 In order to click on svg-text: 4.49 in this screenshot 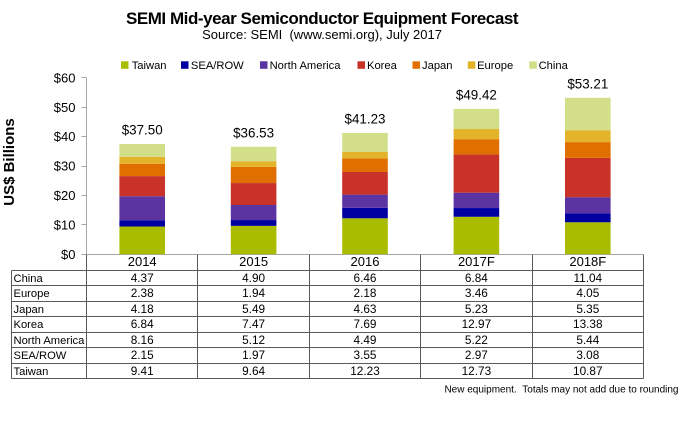, I will do `click(365, 340)`.